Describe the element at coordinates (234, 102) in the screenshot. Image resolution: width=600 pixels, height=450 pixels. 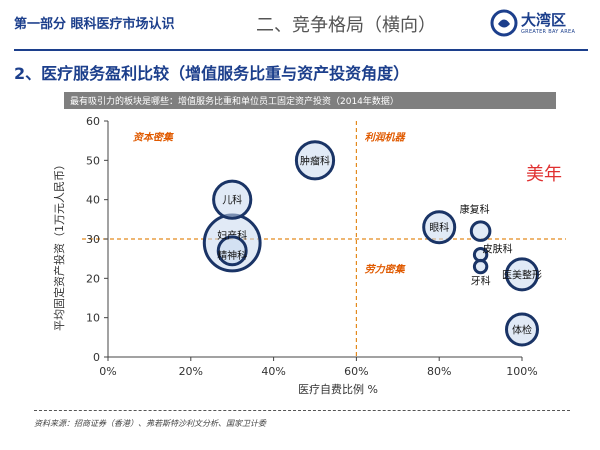
I see `chart-caption: 最有吸引力的板块是哪些：增值服务比重和单位员工固定资产投资（2014年数据）` at that location.